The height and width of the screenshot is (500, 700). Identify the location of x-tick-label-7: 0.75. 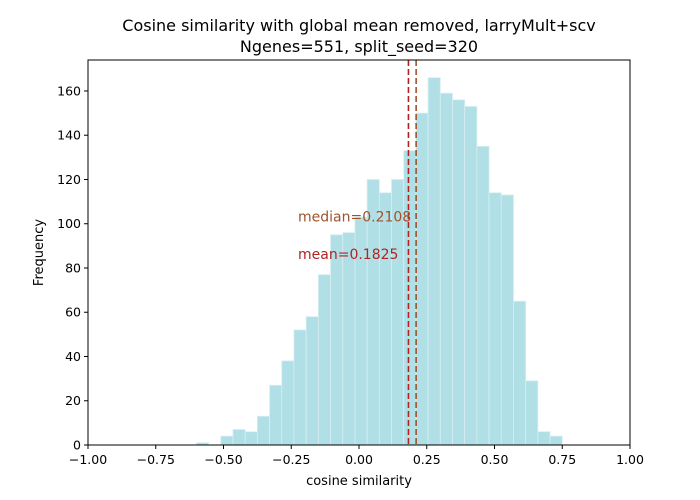
(562, 459).